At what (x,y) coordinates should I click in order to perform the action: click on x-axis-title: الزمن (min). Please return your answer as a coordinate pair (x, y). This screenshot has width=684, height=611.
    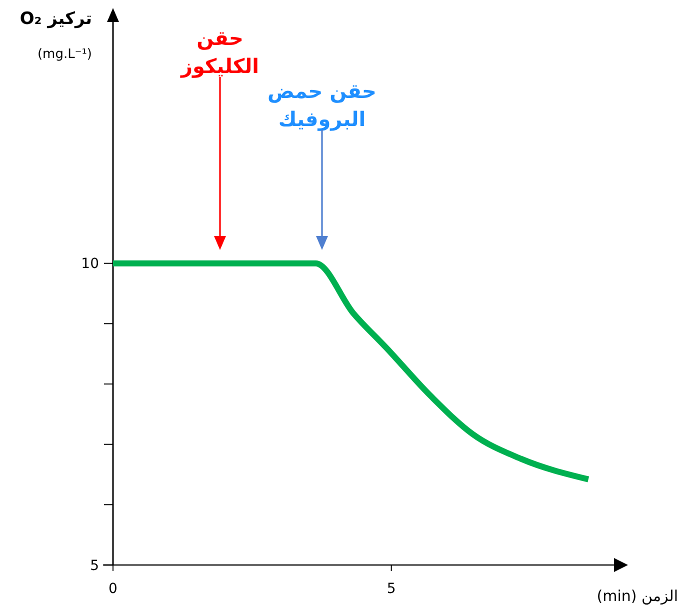
    Looking at the image, I should click on (637, 596).